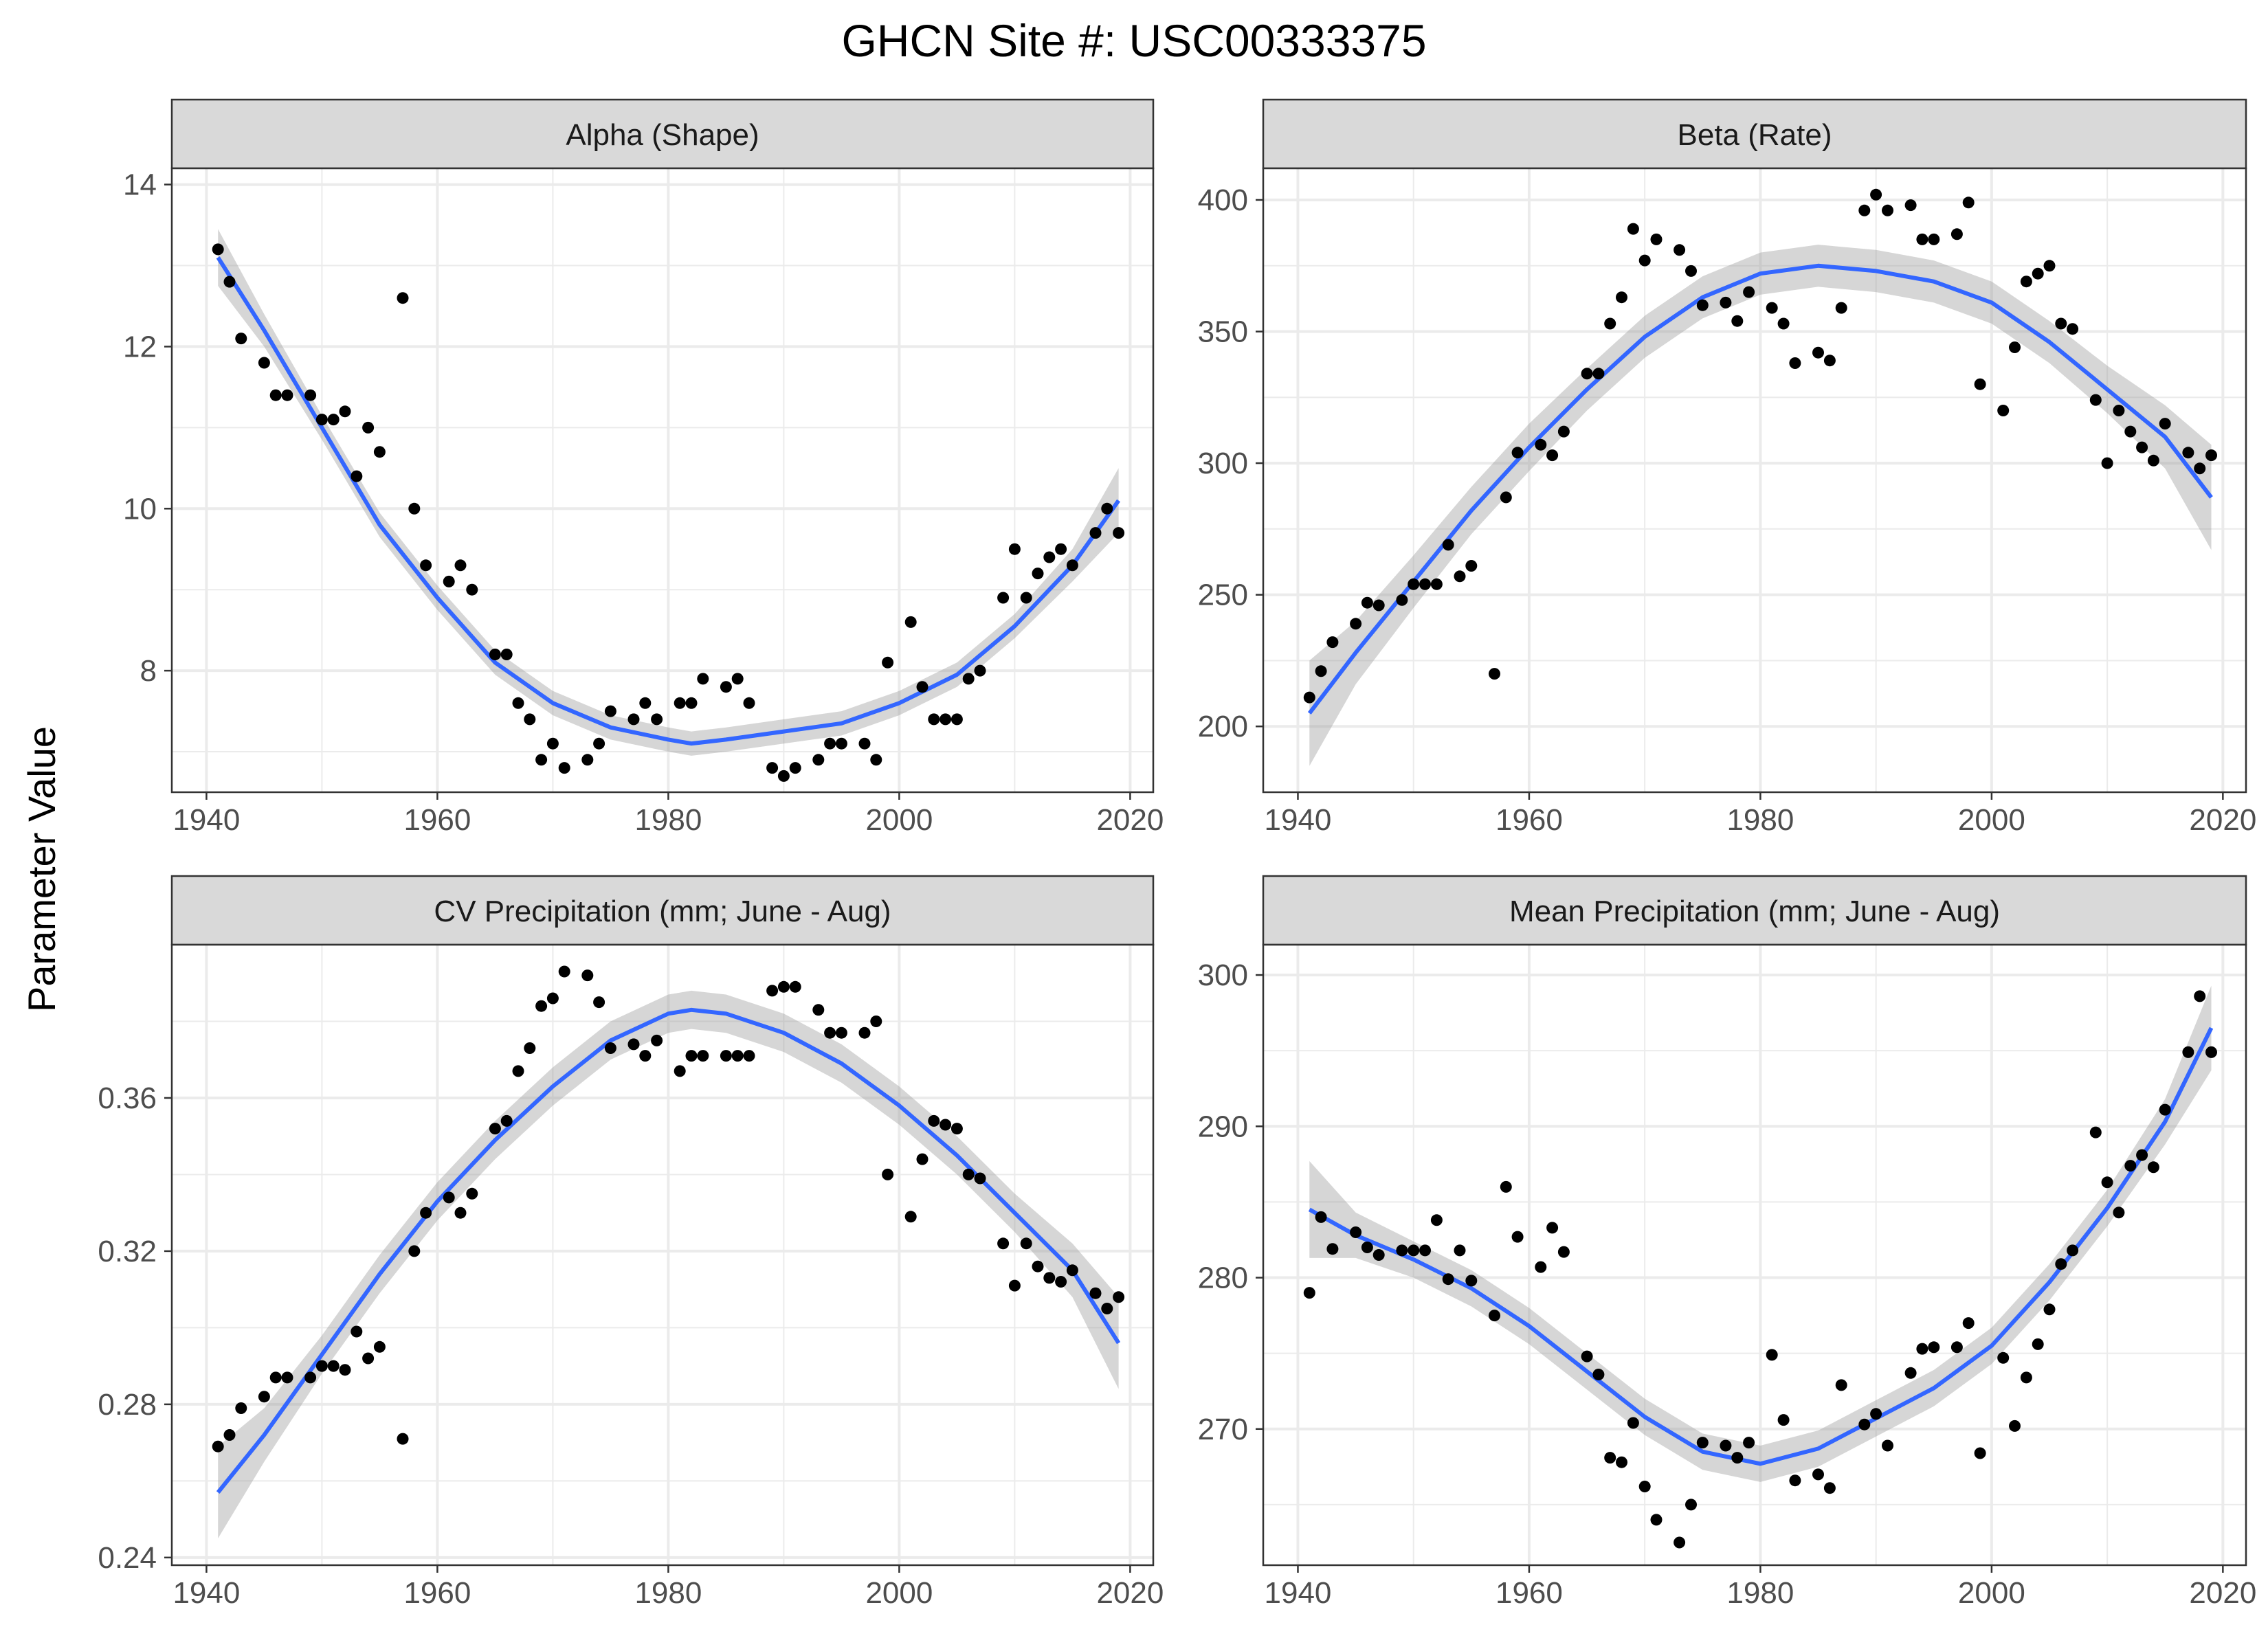 The height and width of the screenshot is (1649, 2268). I want to click on panel-strip, so click(1754, 134).